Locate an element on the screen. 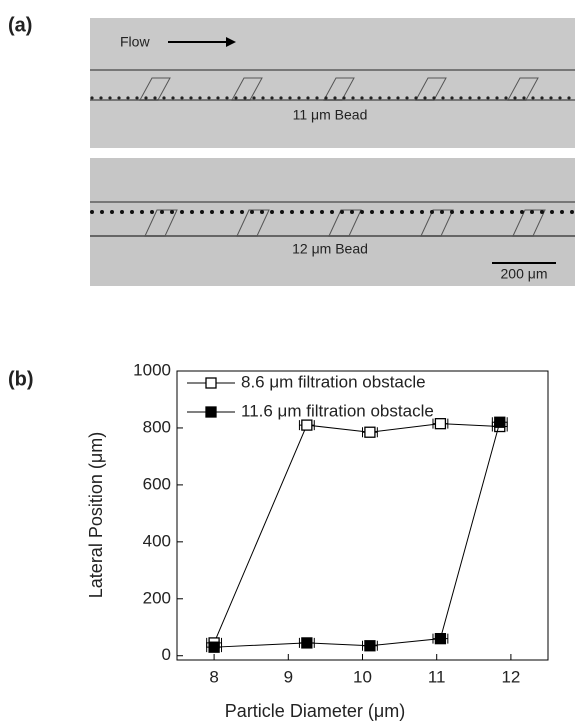 The image size is (575, 724). y-tick-label: 1000 is located at coordinates (152, 369).